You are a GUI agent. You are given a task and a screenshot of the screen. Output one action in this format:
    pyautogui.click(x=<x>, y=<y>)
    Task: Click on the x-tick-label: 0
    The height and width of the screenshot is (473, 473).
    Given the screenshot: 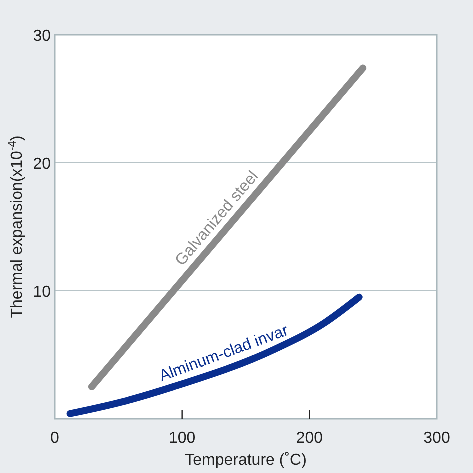 What is the action you would take?
    pyautogui.click(x=55, y=438)
    